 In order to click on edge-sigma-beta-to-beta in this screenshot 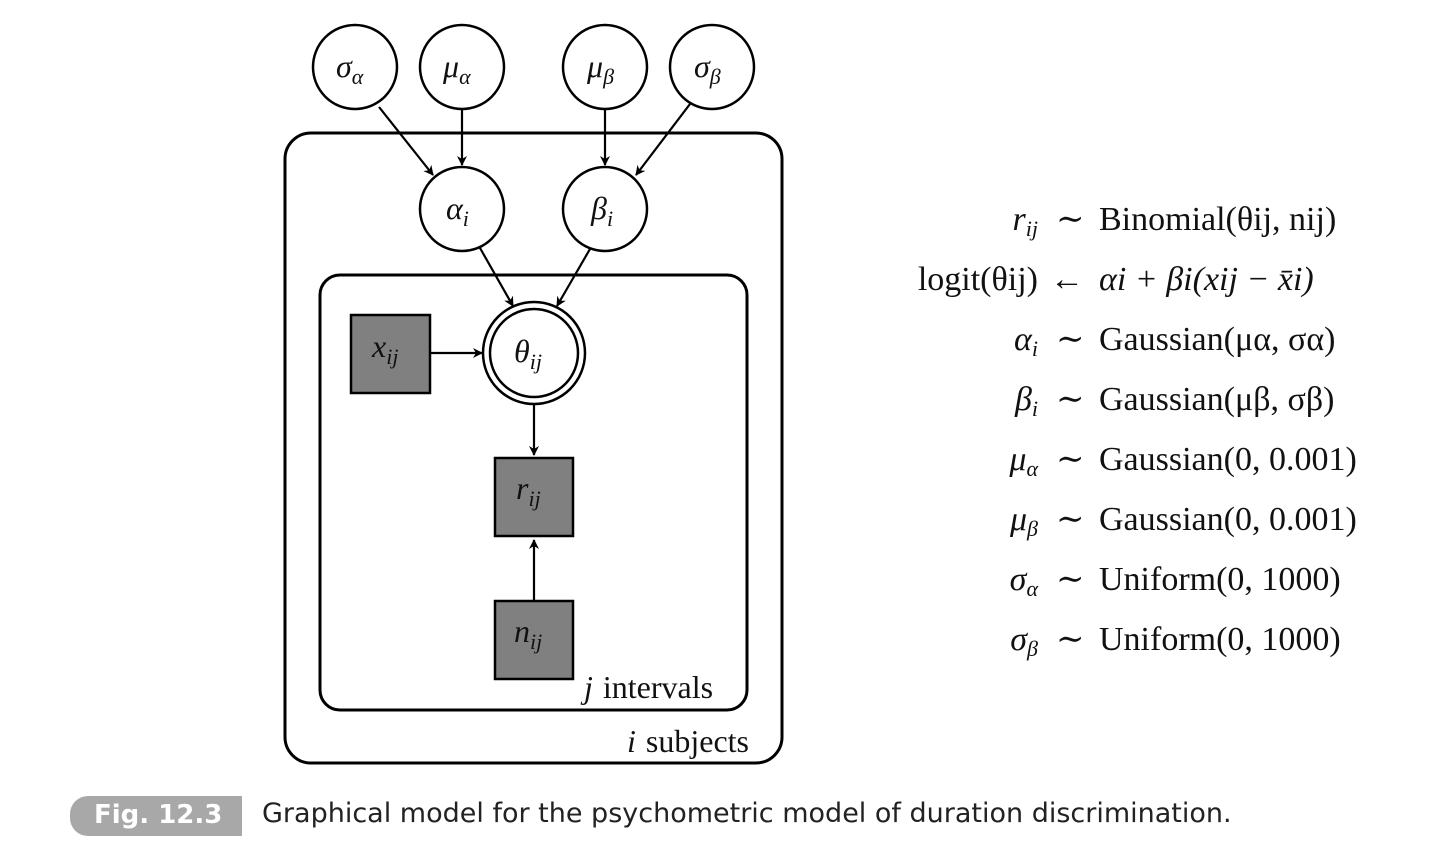, I will do `click(663, 139)`.